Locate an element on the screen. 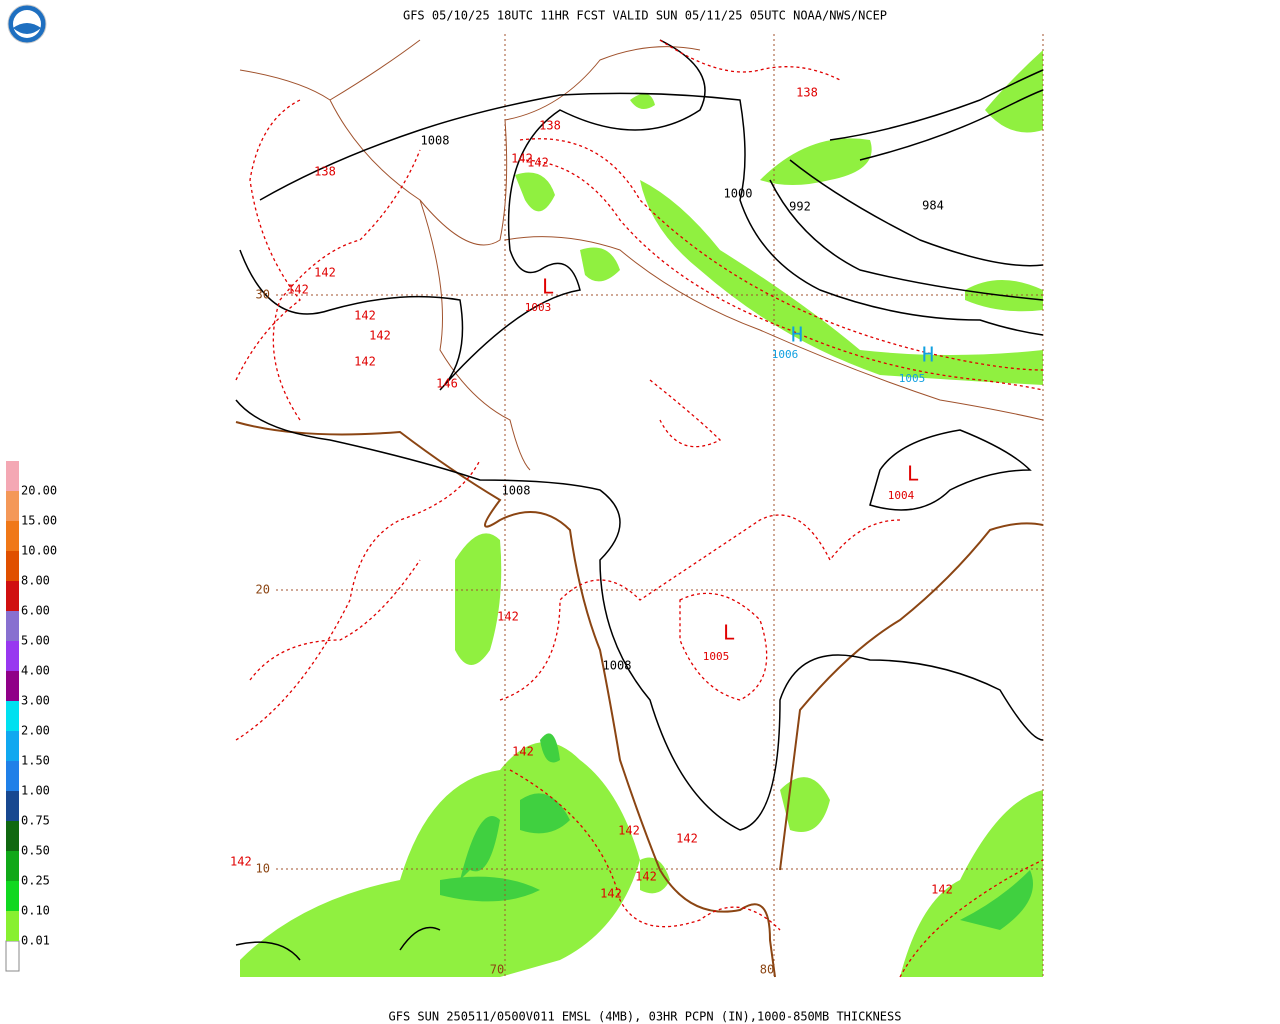 Image resolution: width=1280 pixels, height=1024 pixels. legend-label: 0.01 is located at coordinates (35, 941).